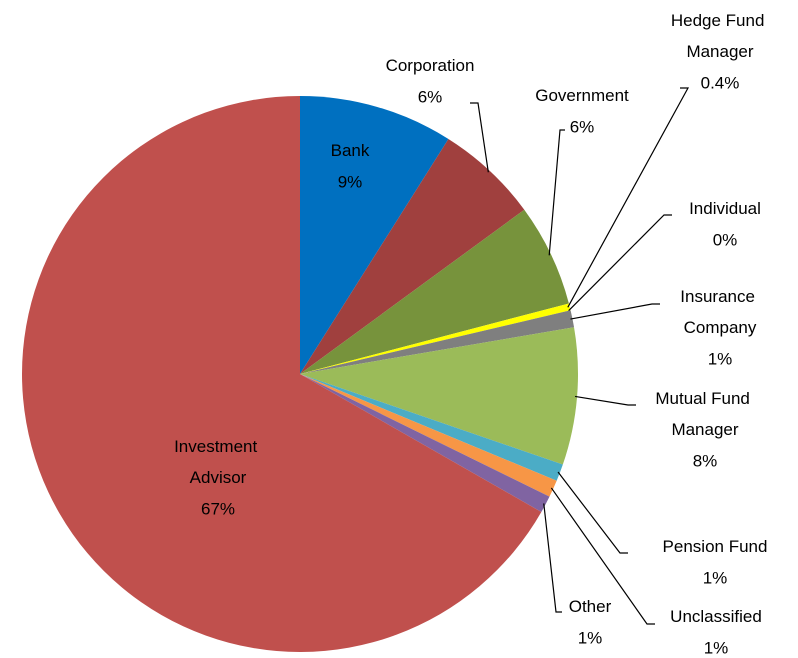 The image size is (798, 658). I want to click on slice-category-label: Hedge Fund Manager, so click(720, 36).